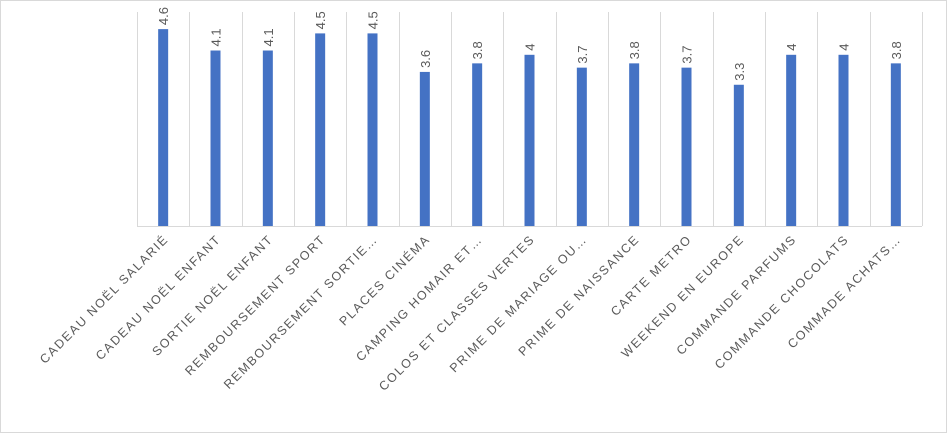 The width and height of the screenshot is (947, 433). I want to click on data-label: 4.6, so click(163, 16).